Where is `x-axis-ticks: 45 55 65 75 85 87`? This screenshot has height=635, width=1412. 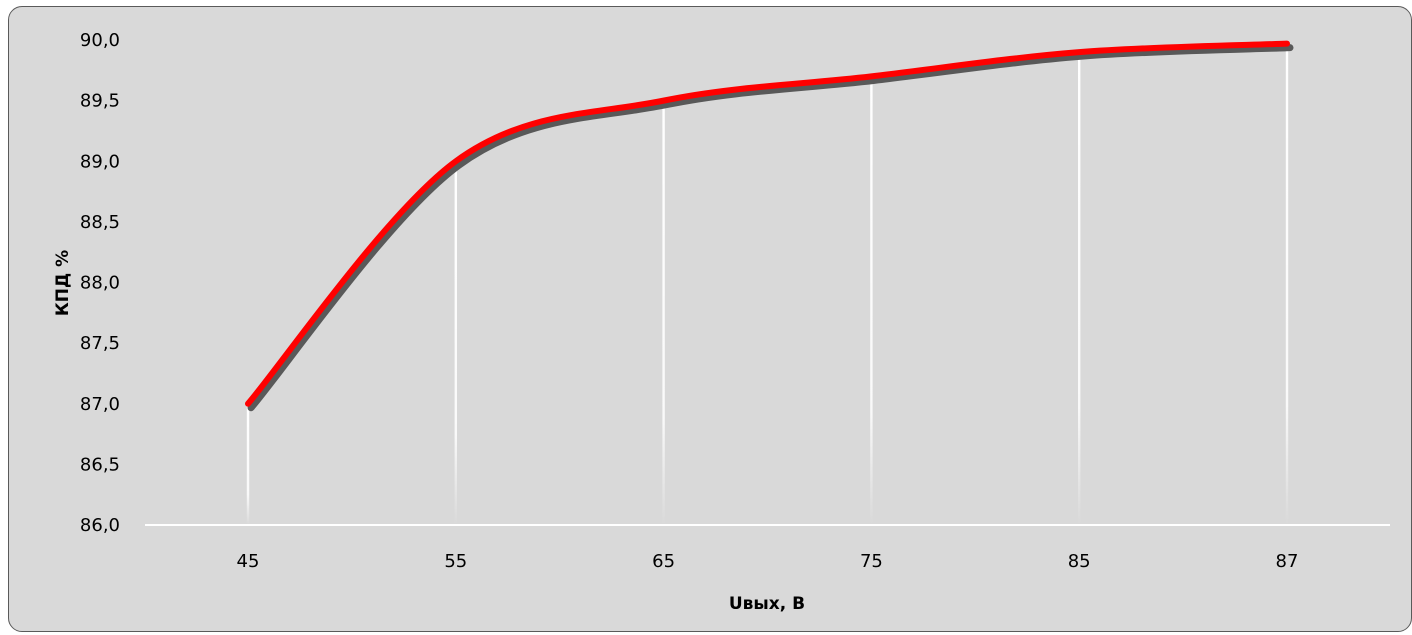 x-axis-ticks: 45 55 65 75 85 87 is located at coordinates (768, 561).